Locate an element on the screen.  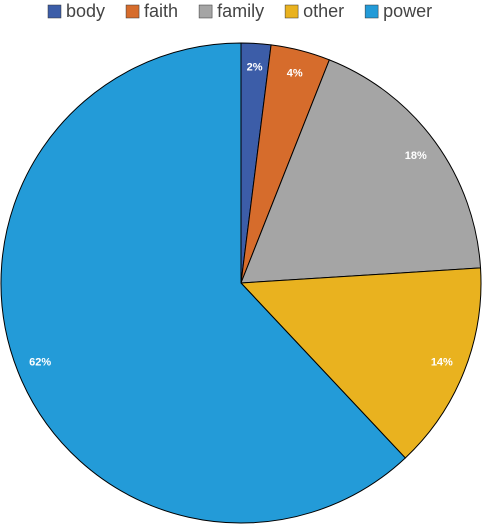
legend-label: power is located at coordinates (407, 11).